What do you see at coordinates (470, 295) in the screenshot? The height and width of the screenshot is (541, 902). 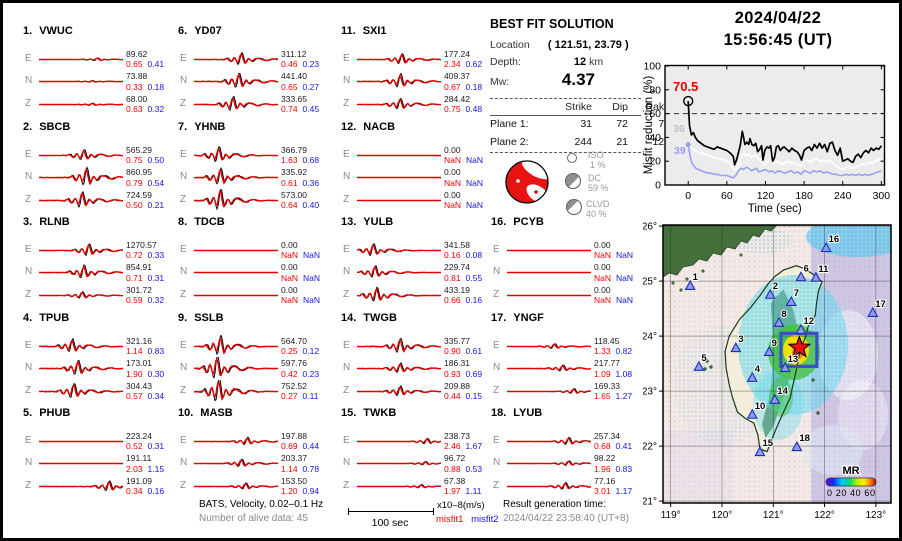 I see `waveform-values: 433.19 0.66 0.16` at bounding box center [470, 295].